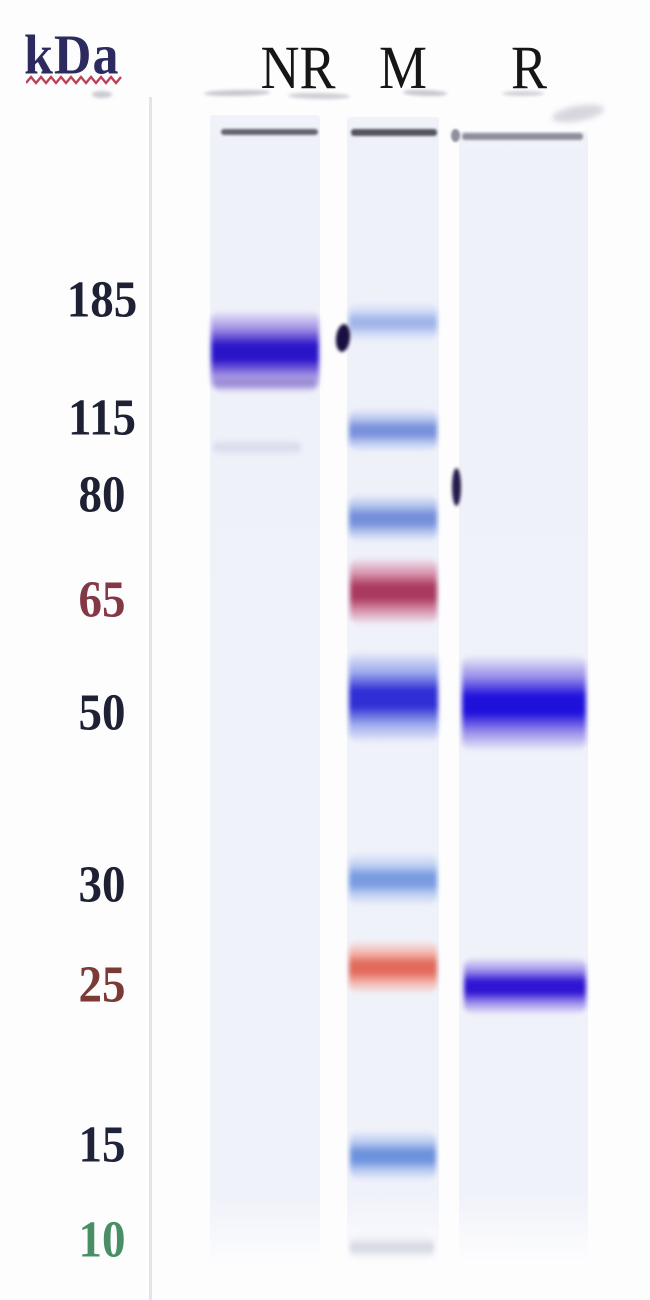 This screenshot has height=1300, width=650. Describe the element at coordinates (102, 713) in the screenshot. I see `mw-label-50: 50` at that location.